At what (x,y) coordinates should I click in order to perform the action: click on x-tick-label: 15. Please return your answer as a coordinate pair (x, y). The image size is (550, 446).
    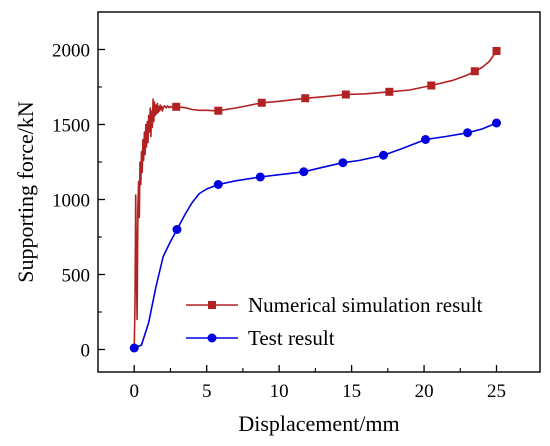
    Looking at the image, I should click on (351, 391).